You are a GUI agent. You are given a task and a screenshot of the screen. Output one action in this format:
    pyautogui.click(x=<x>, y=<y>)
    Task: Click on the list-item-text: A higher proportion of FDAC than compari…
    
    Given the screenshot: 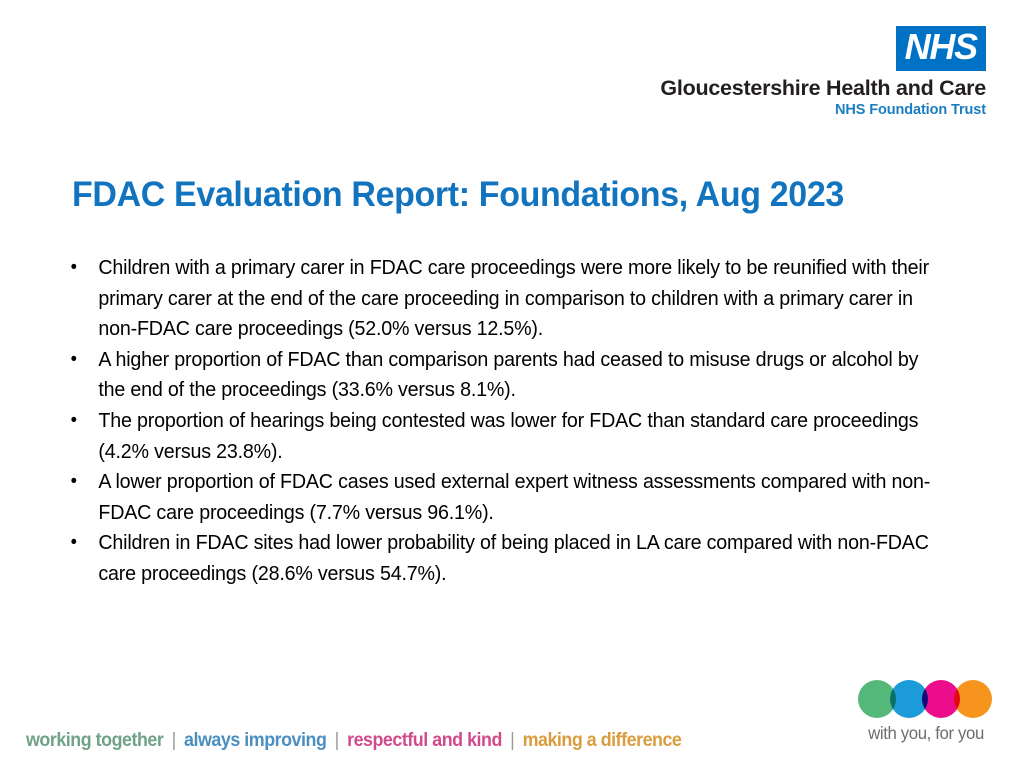 What is the action you would take?
    pyautogui.click(x=508, y=374)
    